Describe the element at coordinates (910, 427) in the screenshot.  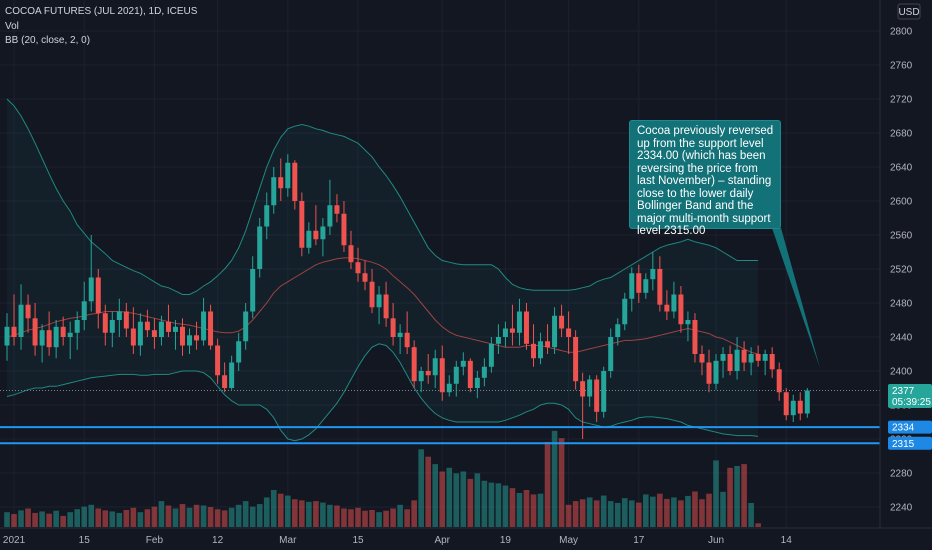
I see `support-label-2334: 2334` at that location.